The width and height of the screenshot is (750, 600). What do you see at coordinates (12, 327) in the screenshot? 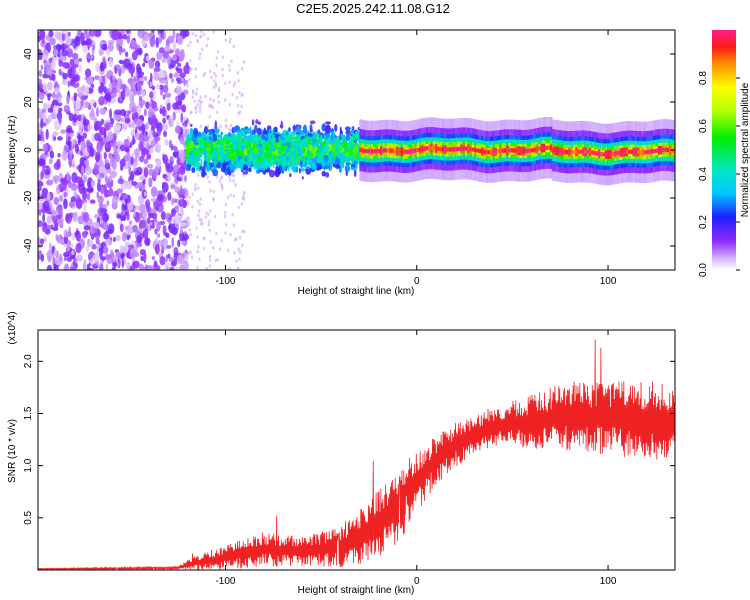
I see `snr-y-scale-label: (x10^4)` at bounding box center [12, 327].